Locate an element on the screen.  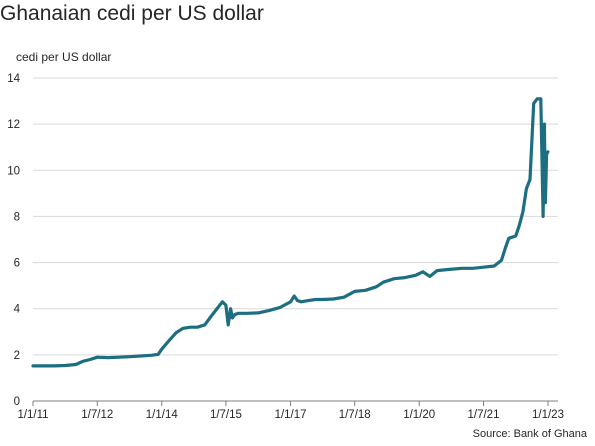
x-tick-label: 1/1/17 is located at coordinates (291, 415).